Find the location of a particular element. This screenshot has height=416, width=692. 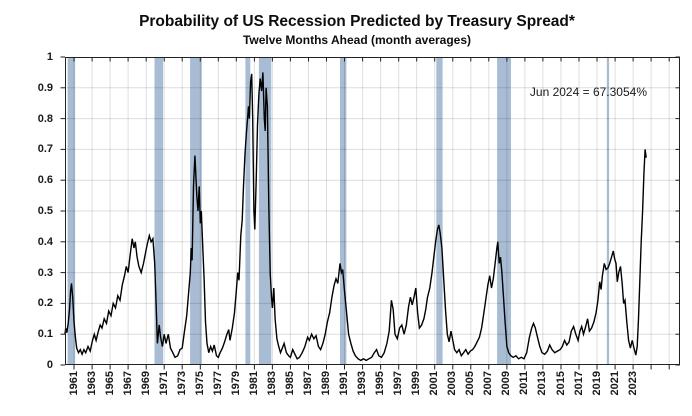

x-tick-label: 1993 is located at coordinates (362, 383).